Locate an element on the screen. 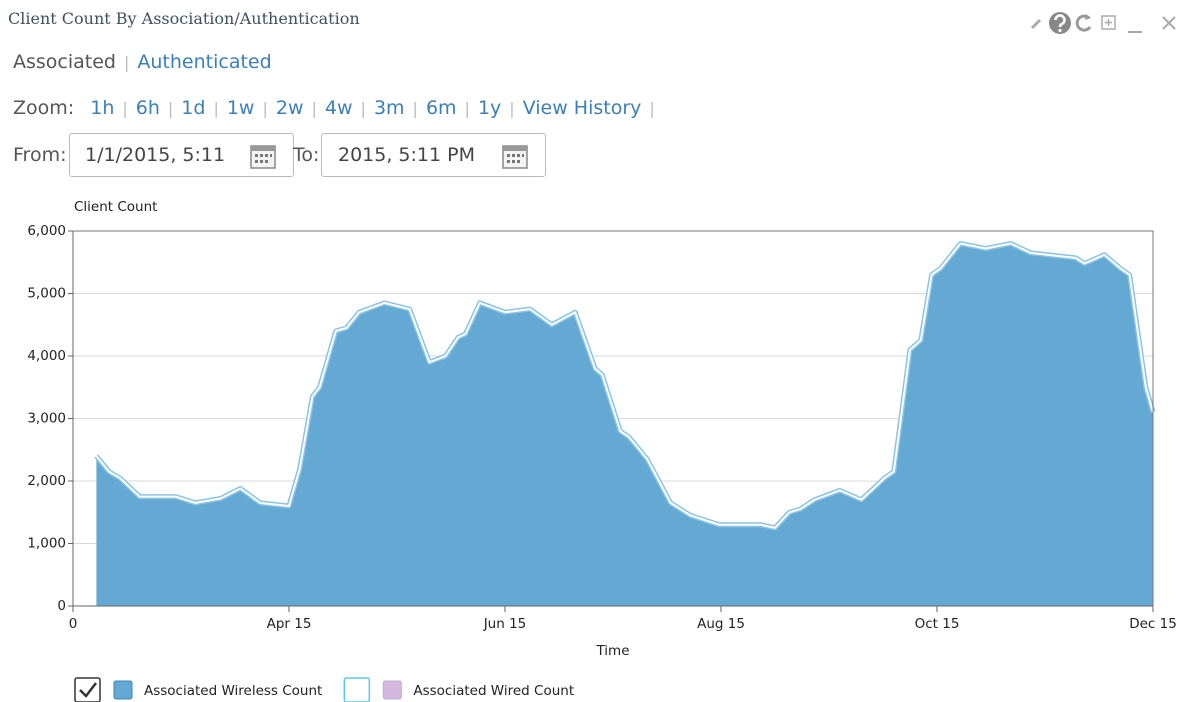 This screenshot has width=1195, height=702. y-axis-label: Client Count is located at coordinates (115, 207).